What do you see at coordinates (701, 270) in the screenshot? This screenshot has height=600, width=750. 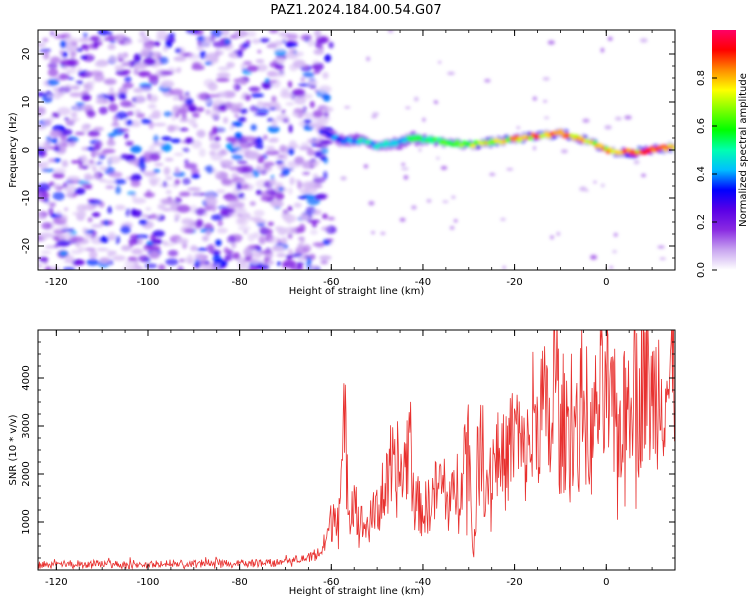 I see `colorbar-tick-label: 0.0` at bounding box center [701, 270].